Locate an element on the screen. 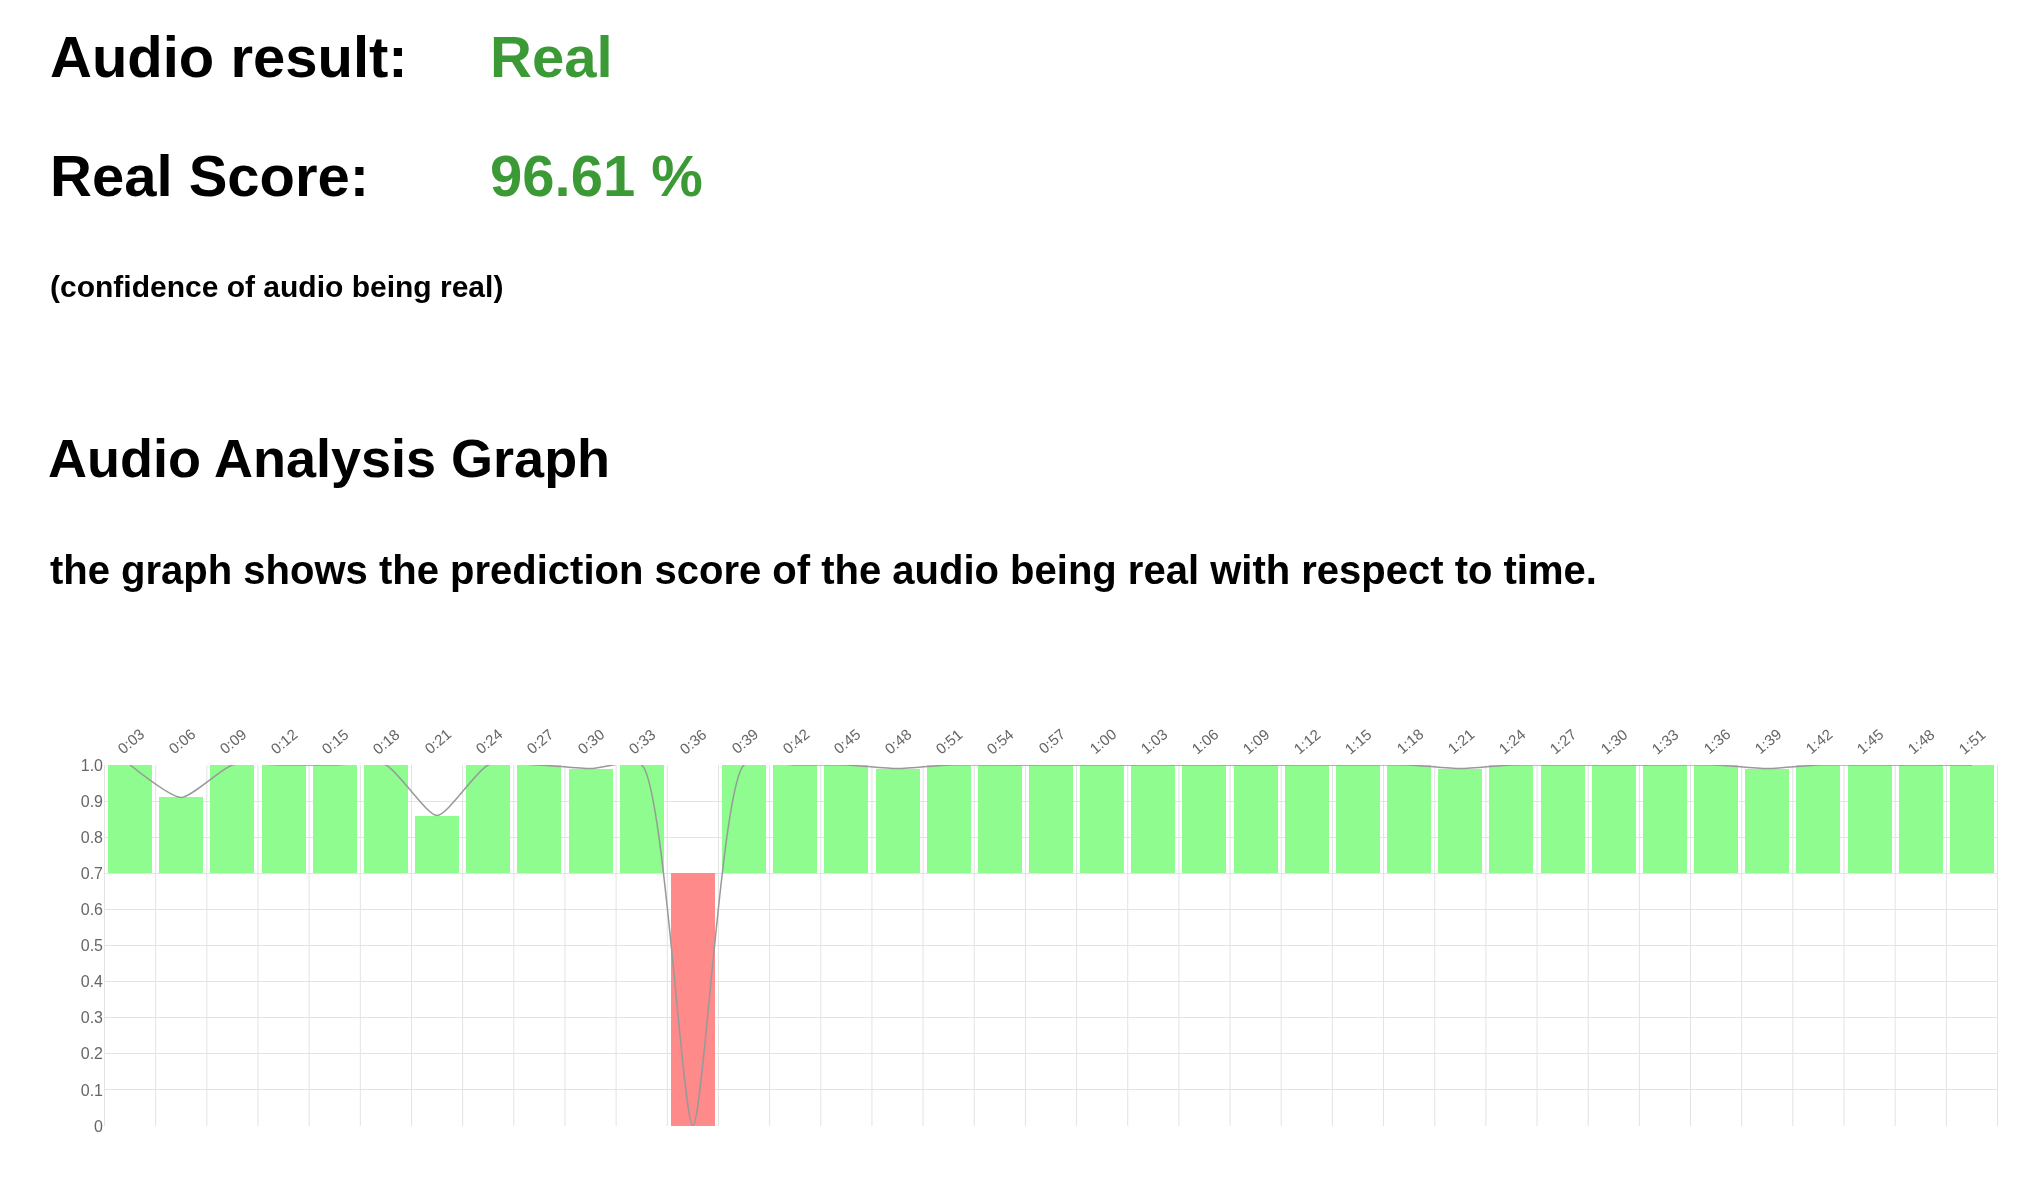 The width and height of the screenshot is (2040, 1196). y-tick-label: 0 is located at coordinates (99, 1126).